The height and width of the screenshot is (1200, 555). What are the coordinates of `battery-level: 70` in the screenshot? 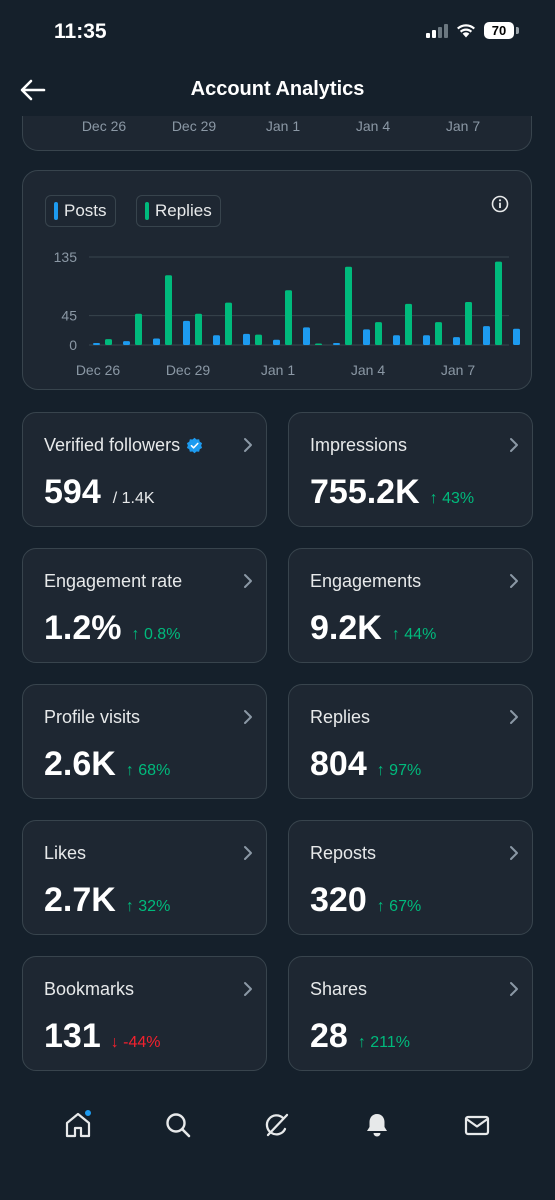 It's located at (499, 30).